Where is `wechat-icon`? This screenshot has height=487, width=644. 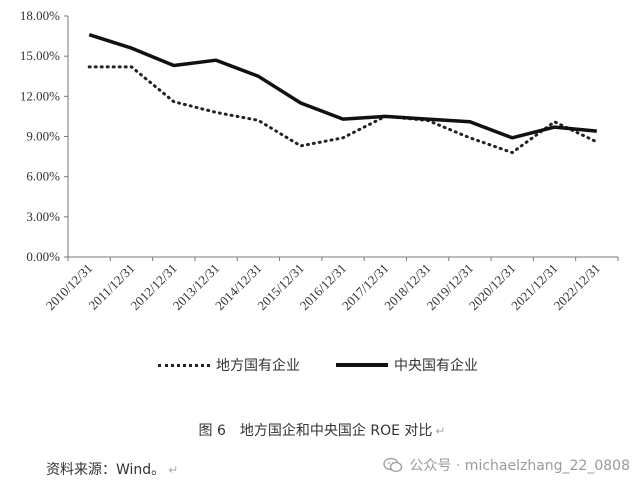
wechat-icon is located at coordinates (393, 465).